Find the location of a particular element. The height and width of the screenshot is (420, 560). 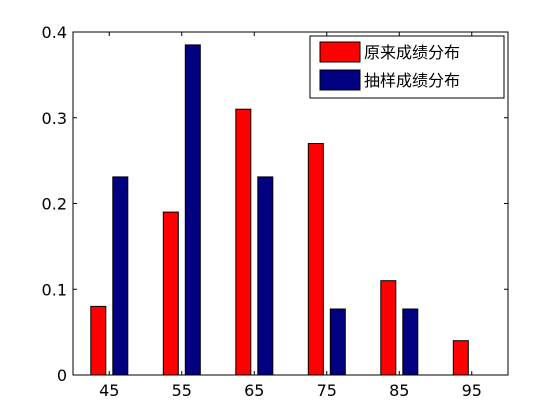

y-tick-label: 0 is located at coordinates (62, 375).